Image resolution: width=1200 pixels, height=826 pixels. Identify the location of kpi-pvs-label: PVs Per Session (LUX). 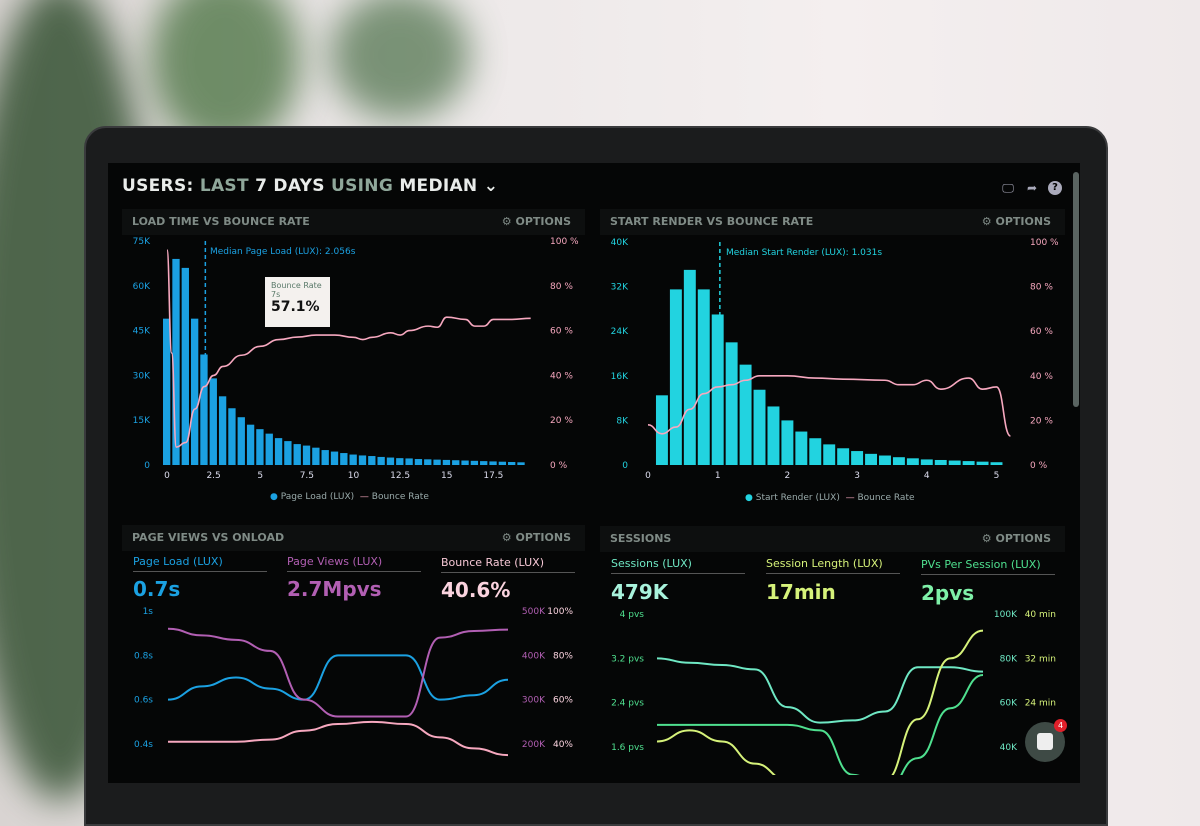
(988, 566).